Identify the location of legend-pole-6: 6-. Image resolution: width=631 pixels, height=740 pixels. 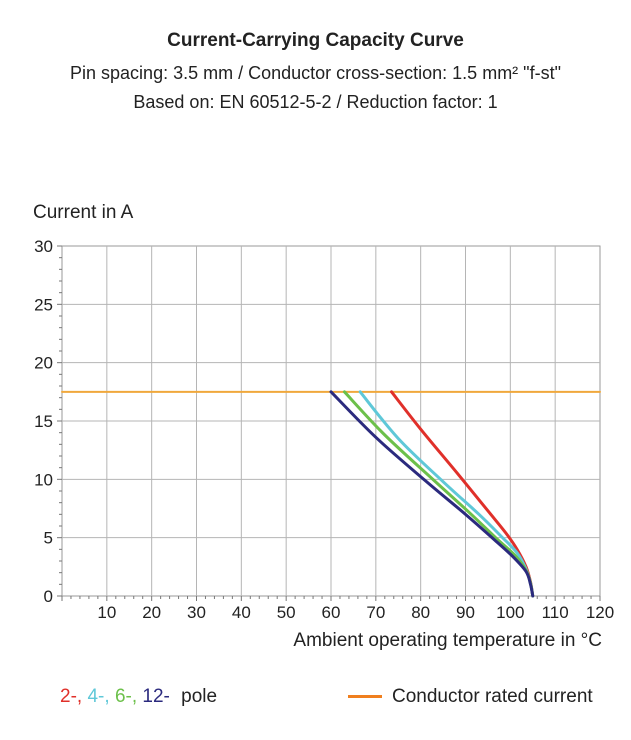
(123, 696).